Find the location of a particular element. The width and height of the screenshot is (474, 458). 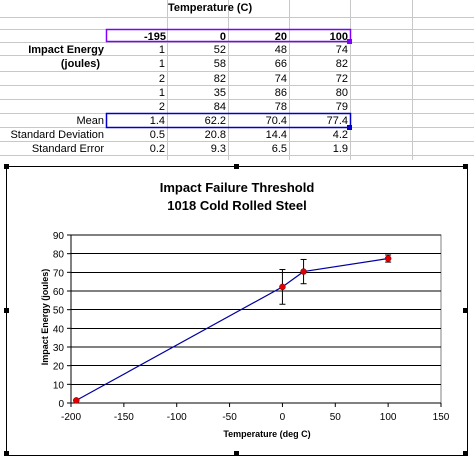

x-axis-label: Temperature (deg C) is located at coordinates (266, 434).